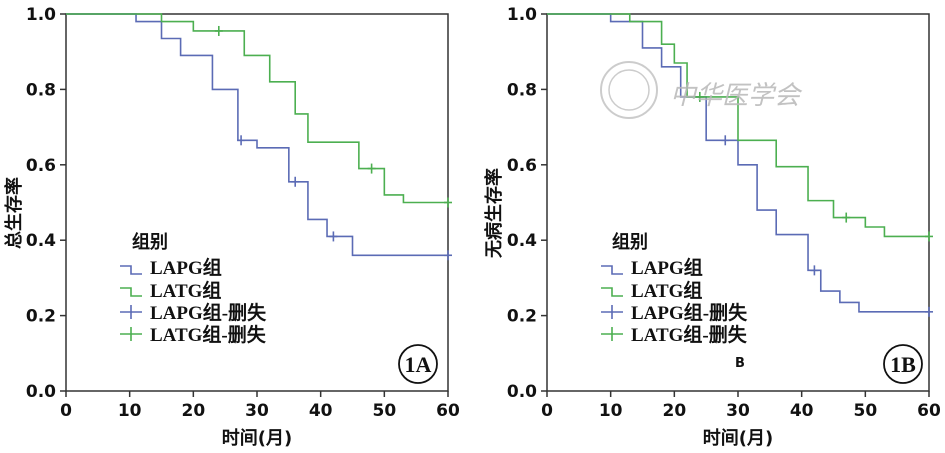  I want to click on x-tick-label-a-3: 30, so click(257, 411).